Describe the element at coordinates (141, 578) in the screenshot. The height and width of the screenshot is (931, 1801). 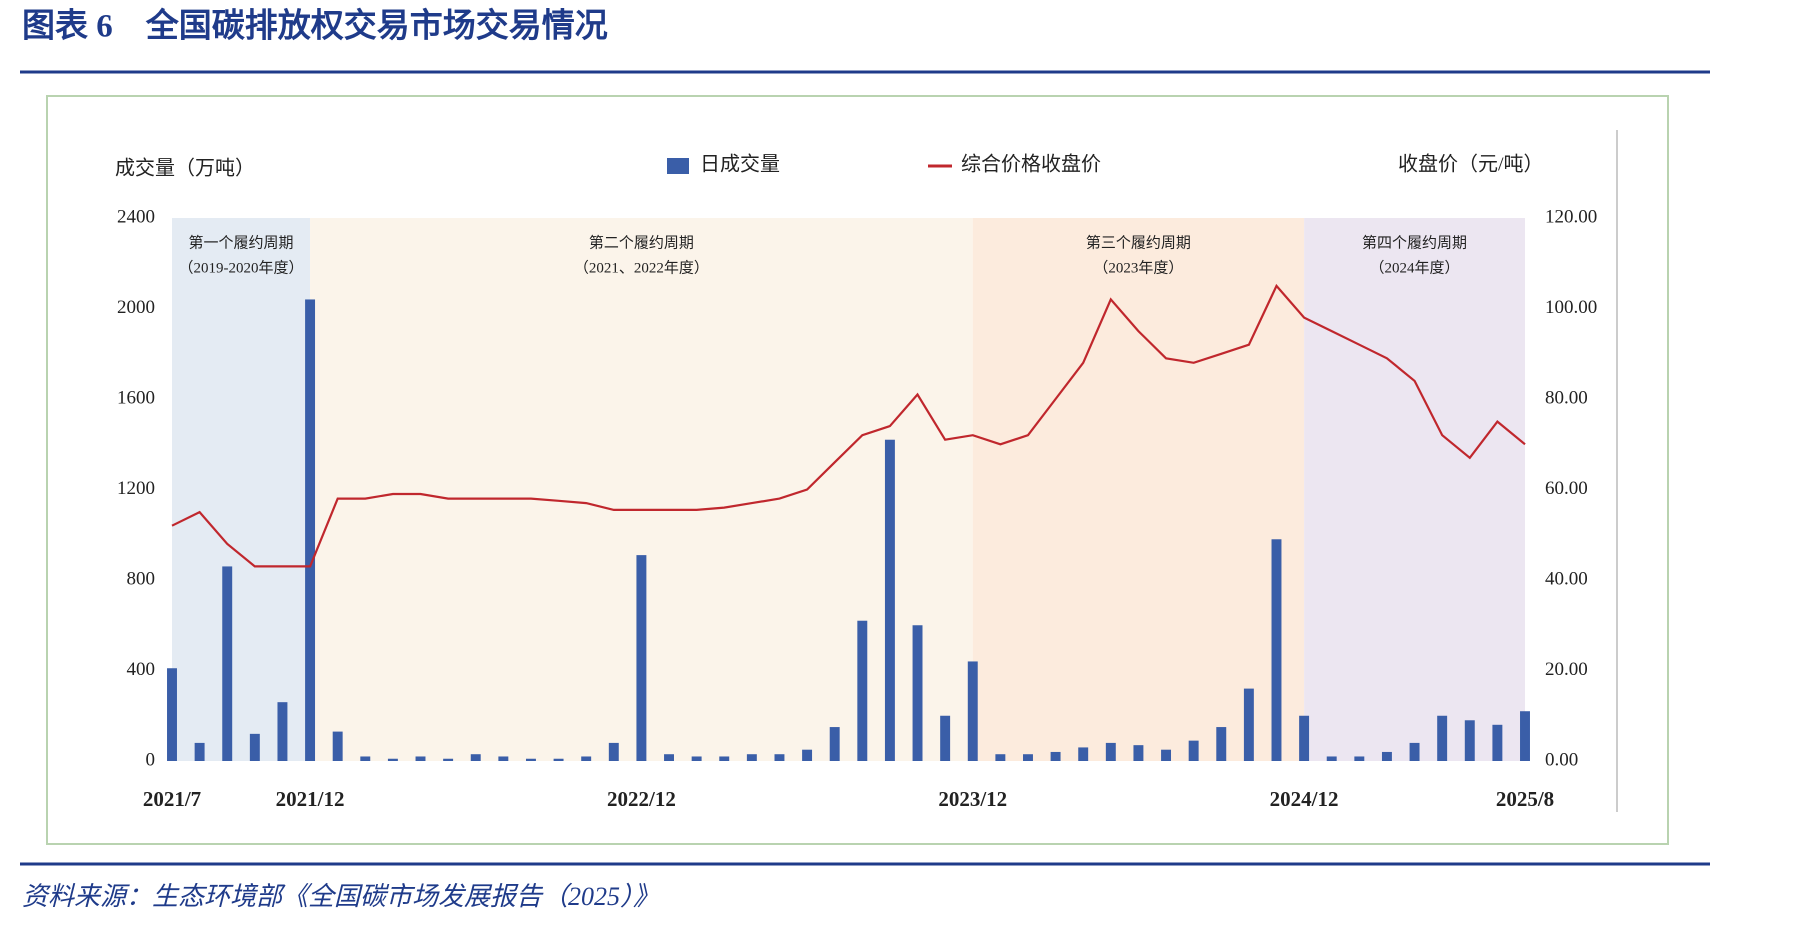
I see `y-tick-label: 800` at that location.